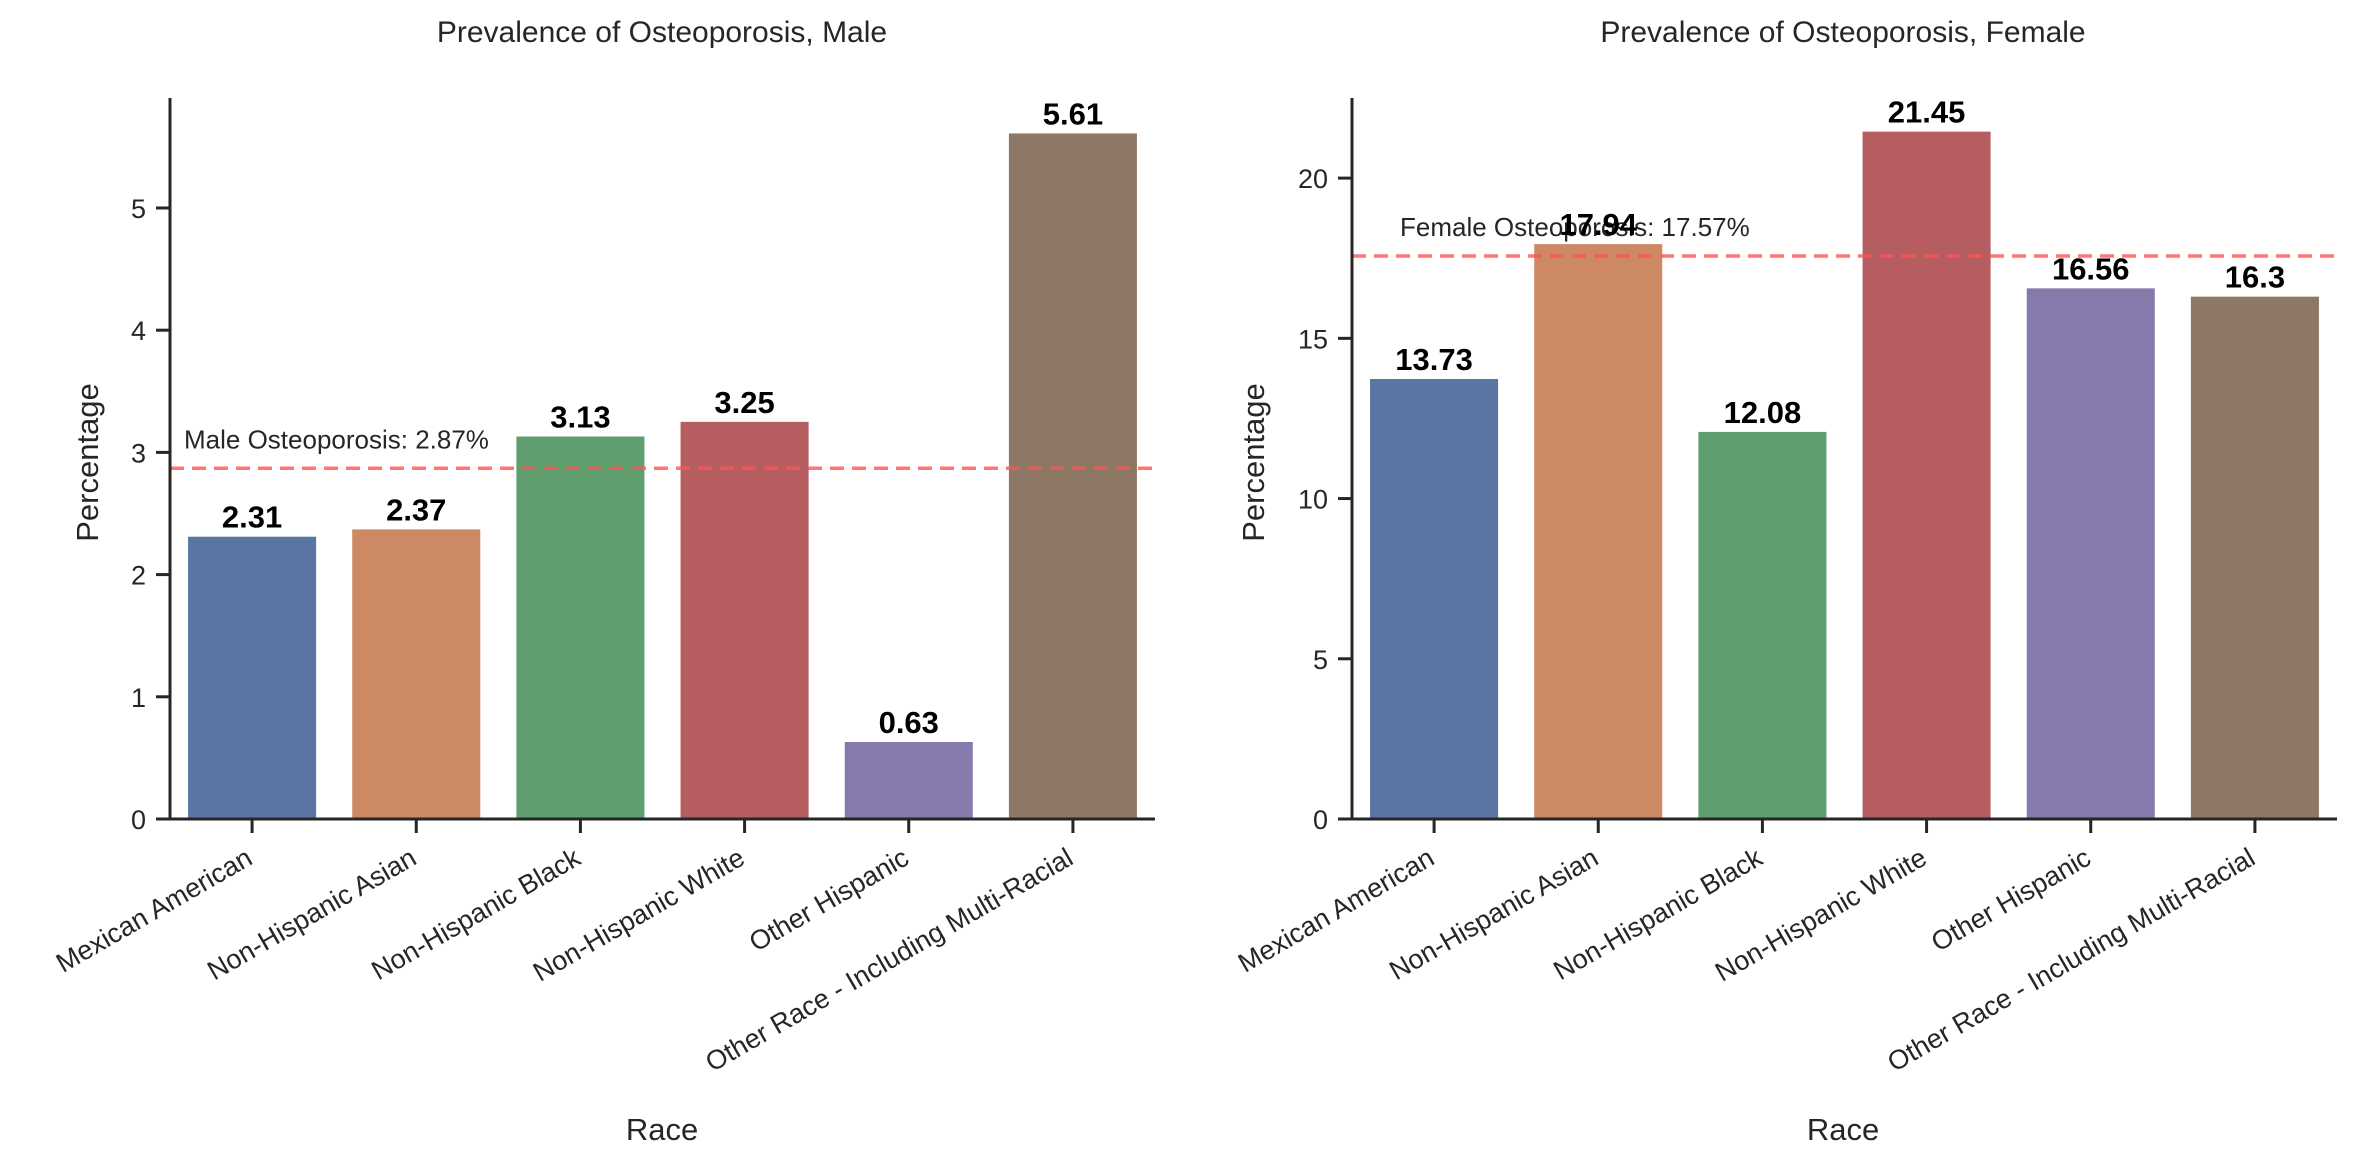 The width and height of the screenshot is (2356, 1169). Describe the element at coordinates (744, 402) in the screenshot. I see `data-label-non-hispanic-white: 3.25` at that location.